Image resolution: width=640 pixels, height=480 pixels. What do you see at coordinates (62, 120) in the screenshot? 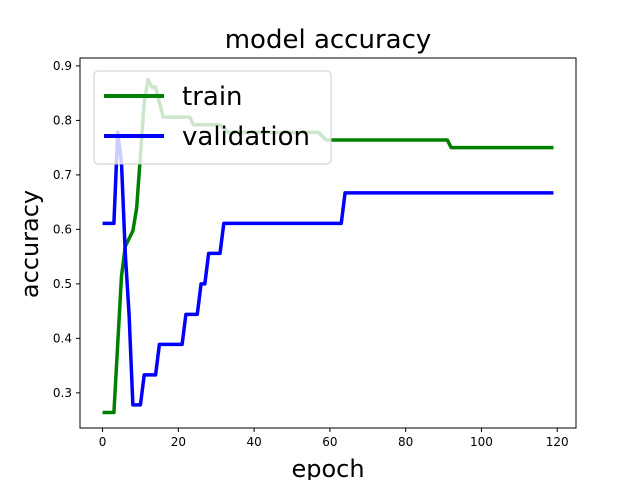
I see `y-tick-label: 0.8` at bounding box center [62, 120].